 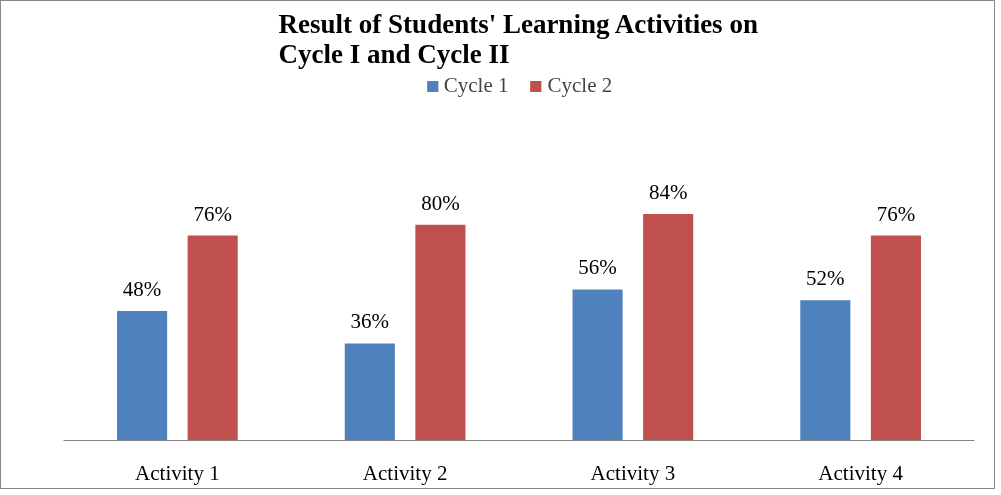 What do you see at coordinates (440, 202) in the screenshot?
I see `data-label: 80%` at bounding box center [440, 202].